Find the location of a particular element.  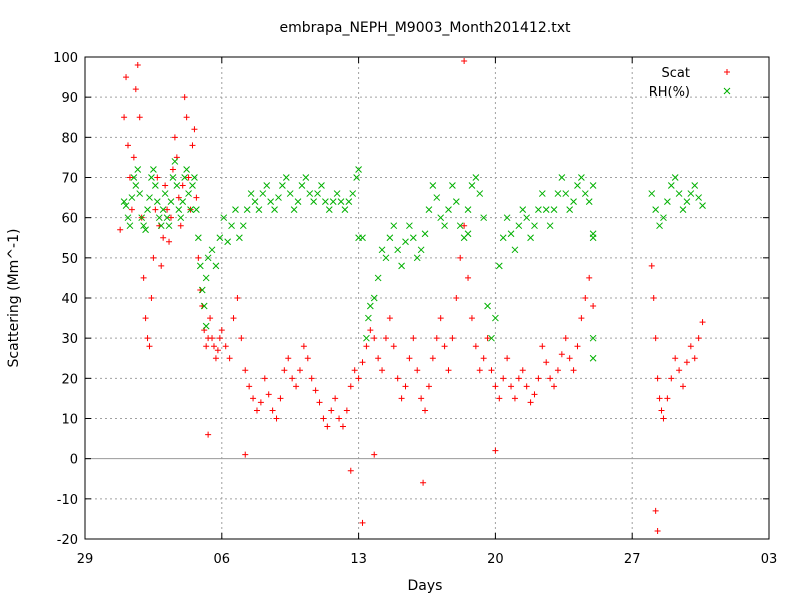

y-tick-label: 90 is located at coordinates (69, 98).